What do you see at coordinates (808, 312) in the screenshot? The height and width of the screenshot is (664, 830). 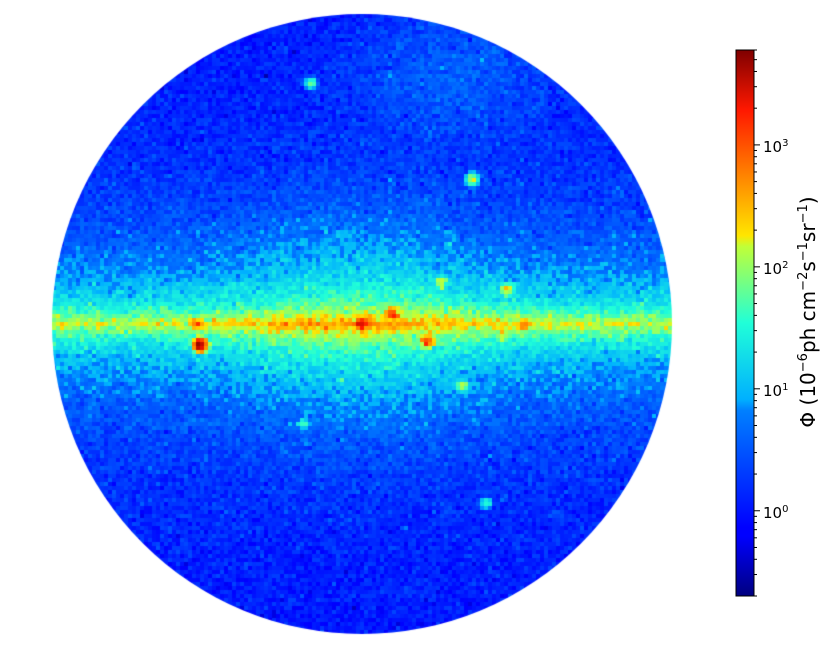 I see `colorbar-label: Φ (10−6ph cm−2s−1sr−1)` at bounding box center [808, 312].